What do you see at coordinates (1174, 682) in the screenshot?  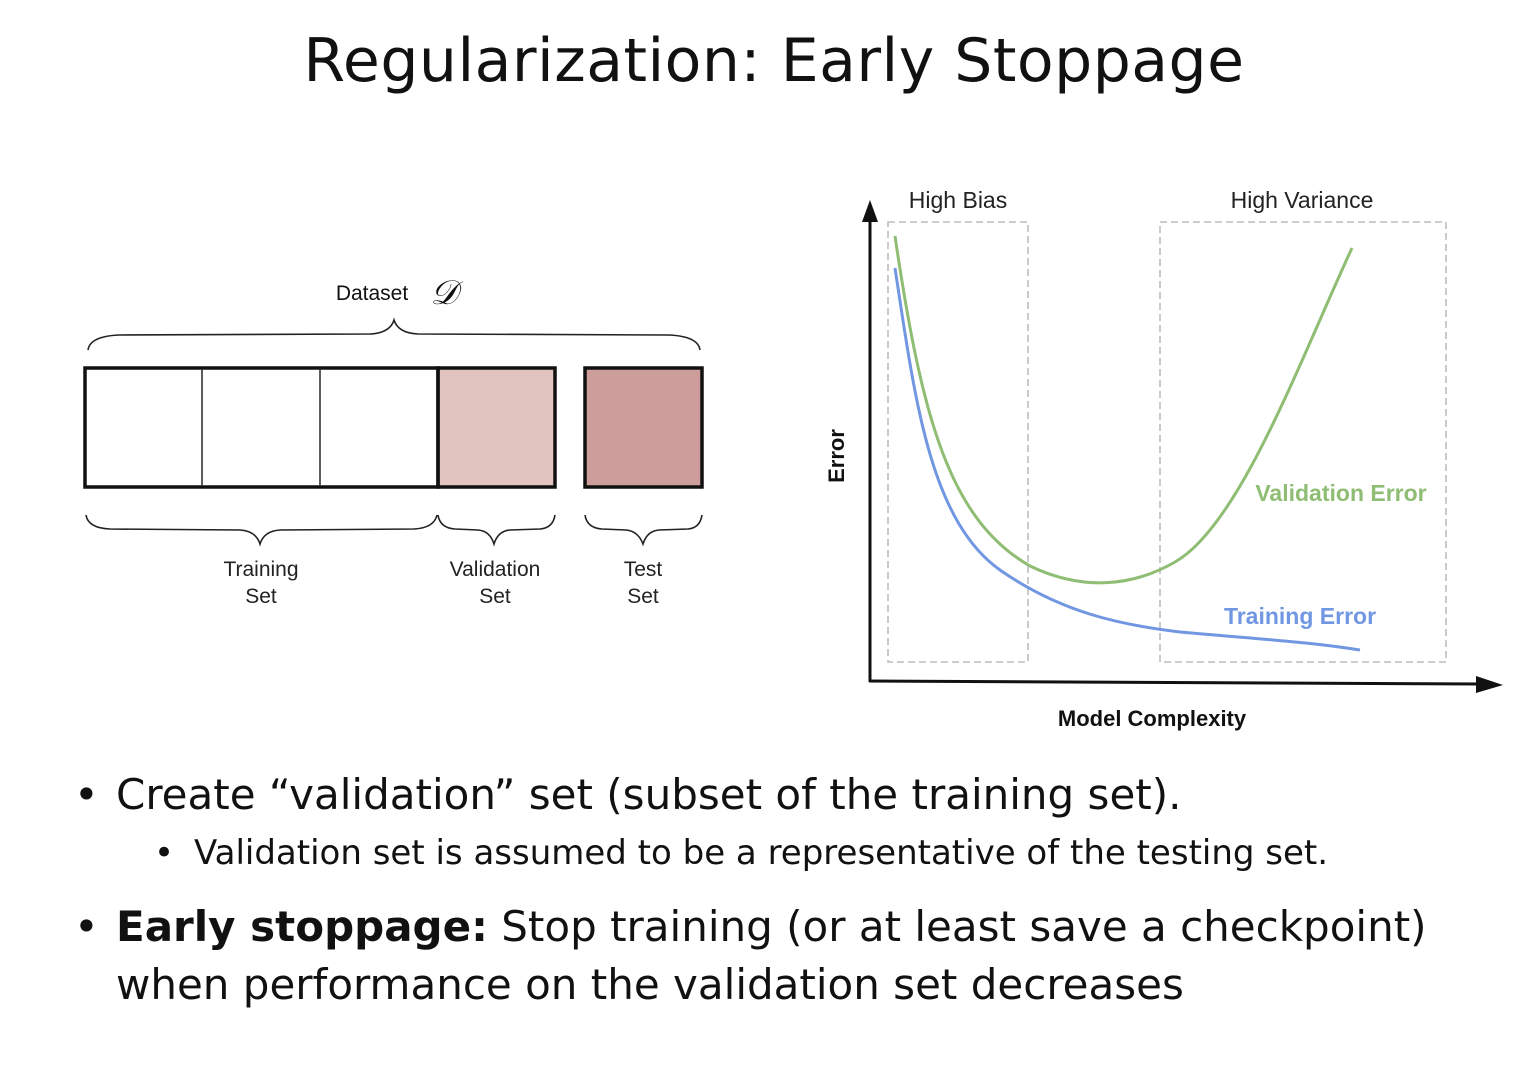 I see `x-axis` at bounding box center [1174, 682].